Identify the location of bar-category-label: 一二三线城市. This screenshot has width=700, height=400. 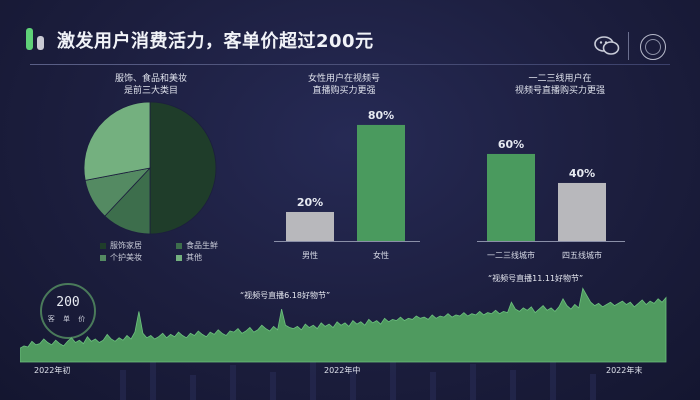
(511, 255).